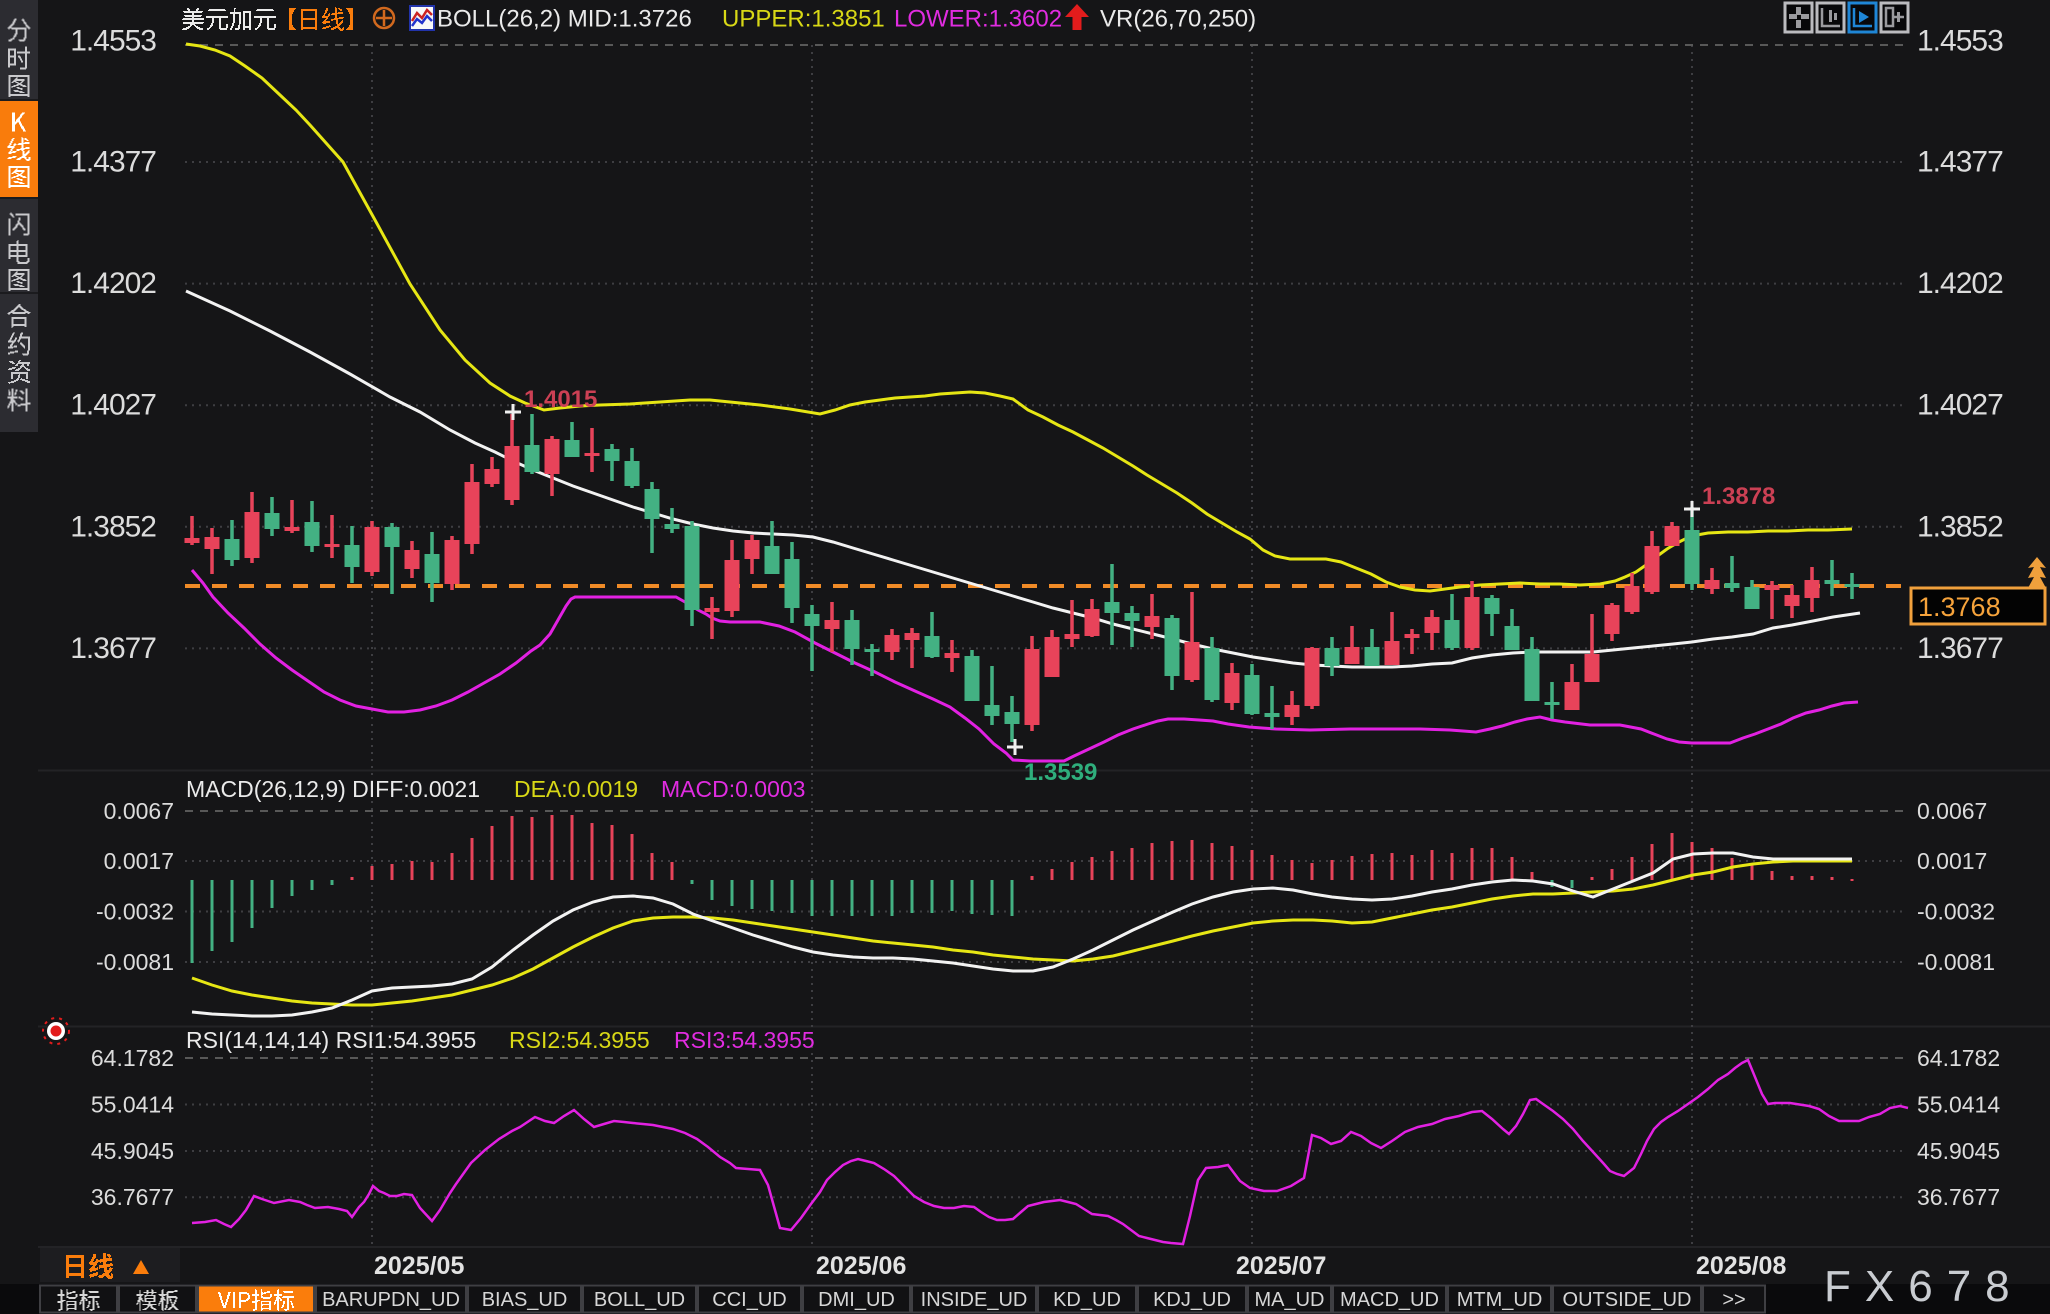 Image resolution: width=2050 pixels, height=1314 pixels. Describe the element at coordinates (1060, 772) in the screenshot. I see `svg-text: 1.3539` at that location.